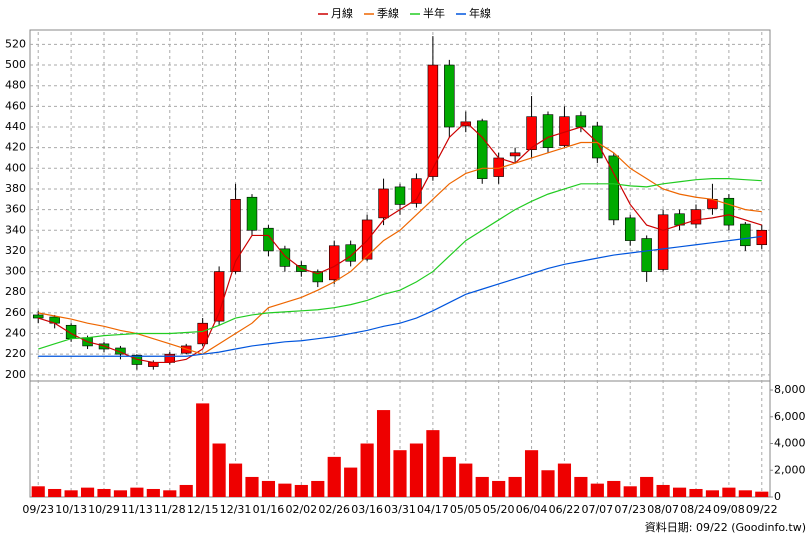 Image resolution: width=808 pixels, height=540 pixels. Describe the element at coordinates (725, 527) in the screenshot. I see `footer: 資料日期: 09/22 (Goodinfo.tw)` at that location.